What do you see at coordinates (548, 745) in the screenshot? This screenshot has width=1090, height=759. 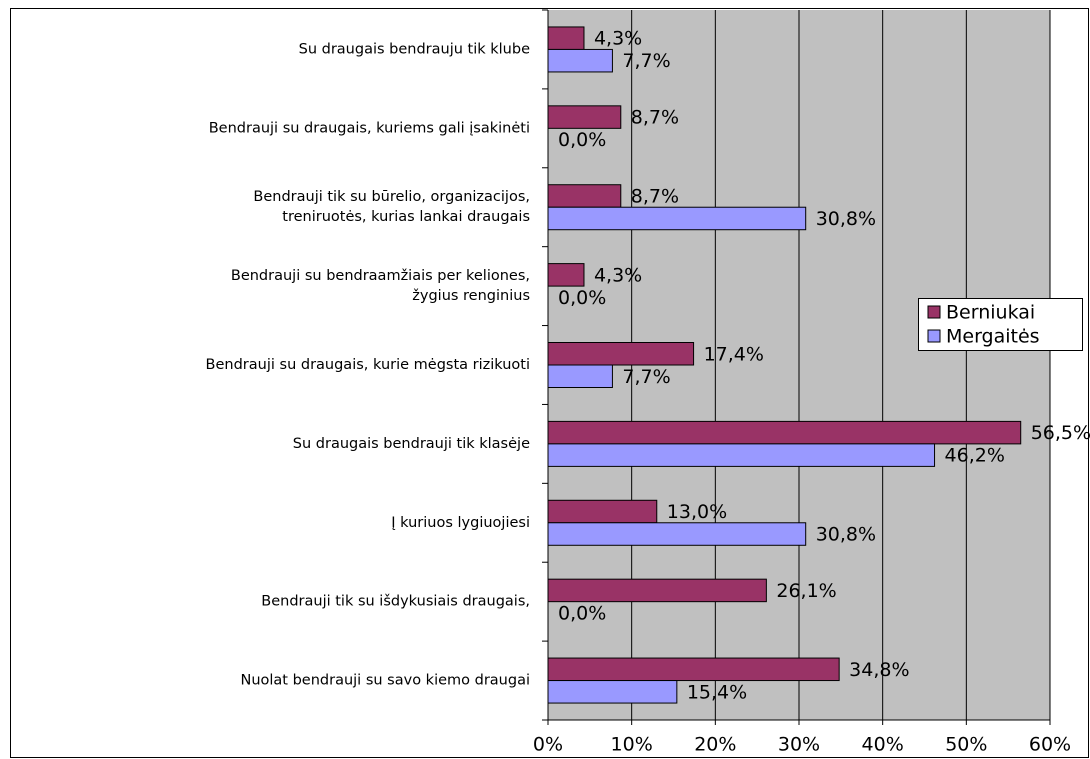 I see `x-tick-label: 0%` at bounding box center [548, 745].